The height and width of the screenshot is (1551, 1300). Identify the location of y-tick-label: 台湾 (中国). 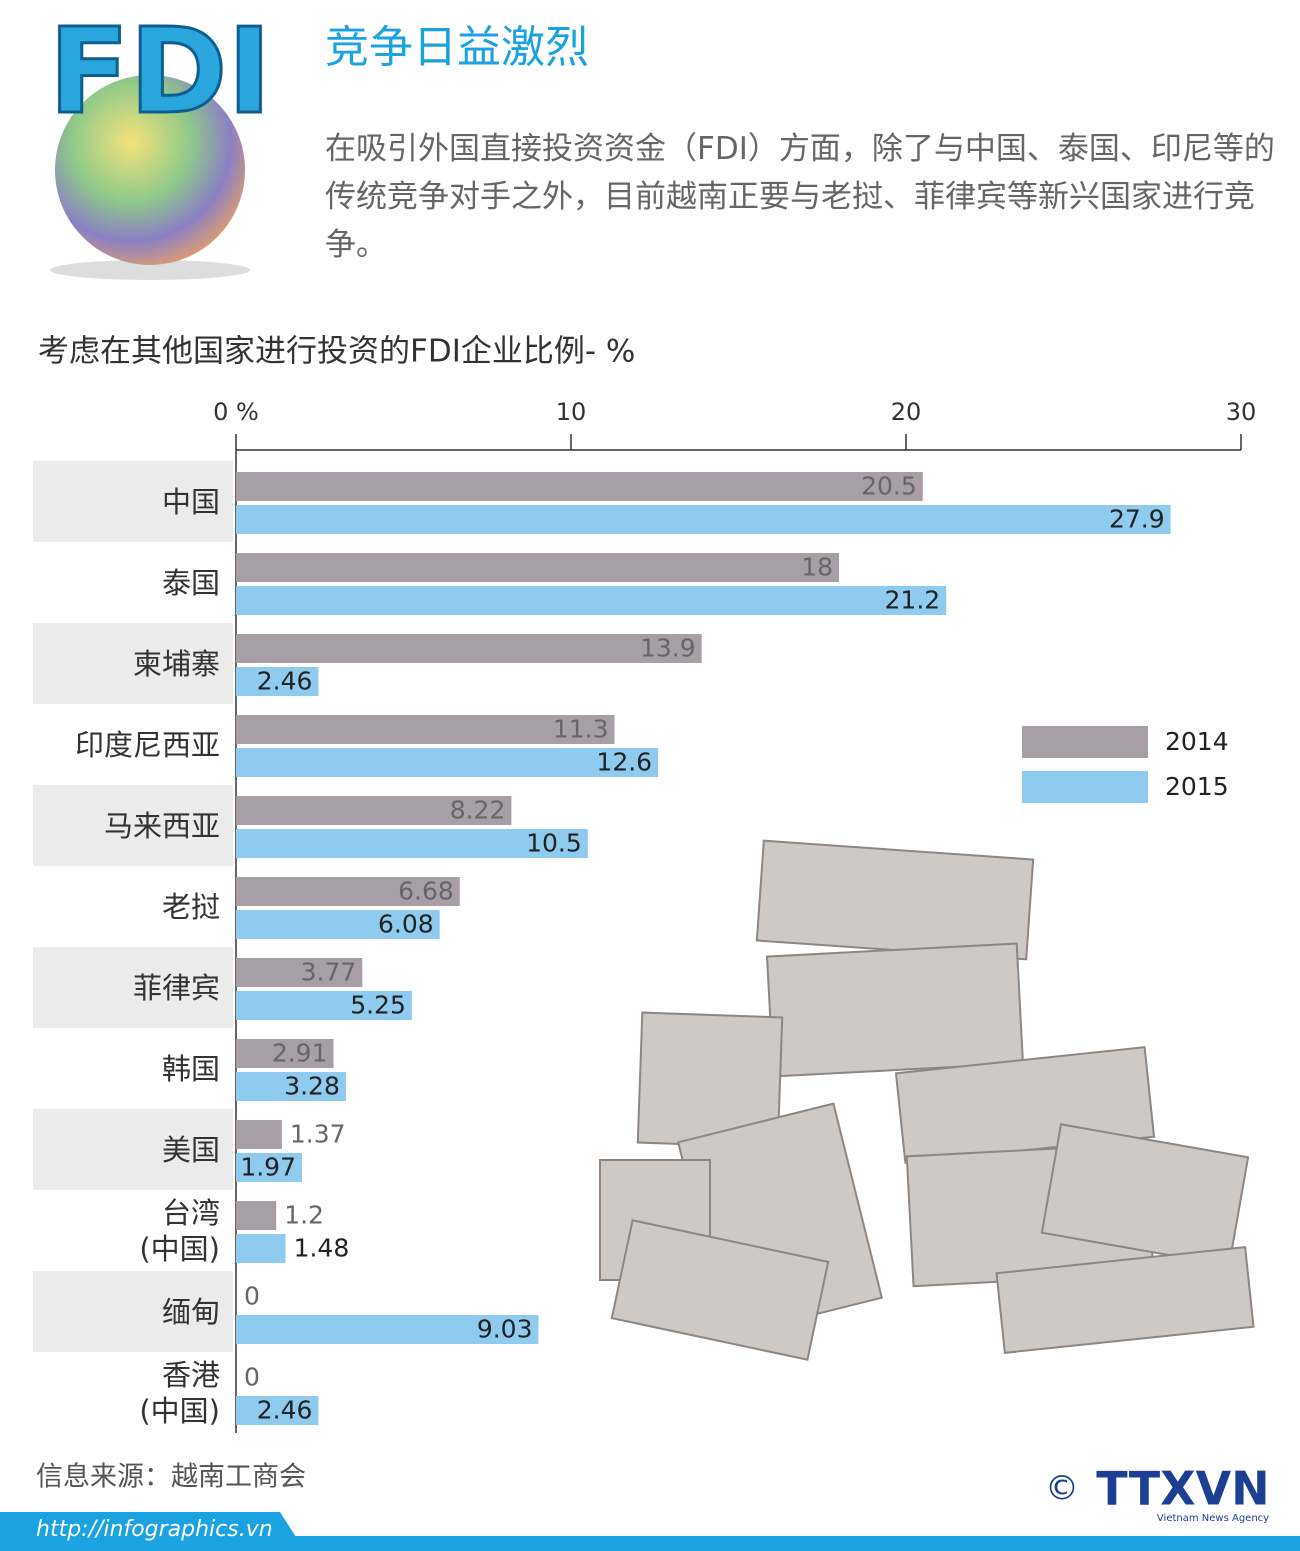
(179, 1230).